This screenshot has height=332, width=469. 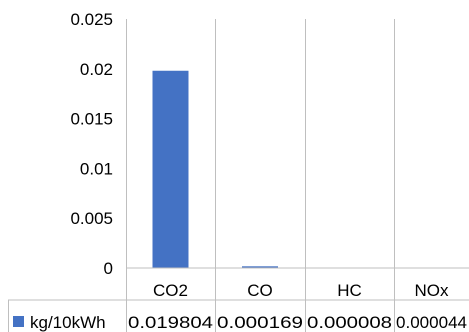 What do you see at coordinates (170, 169) in the screenshot?
I see `bar-co2` at bounding box center [170, 169].